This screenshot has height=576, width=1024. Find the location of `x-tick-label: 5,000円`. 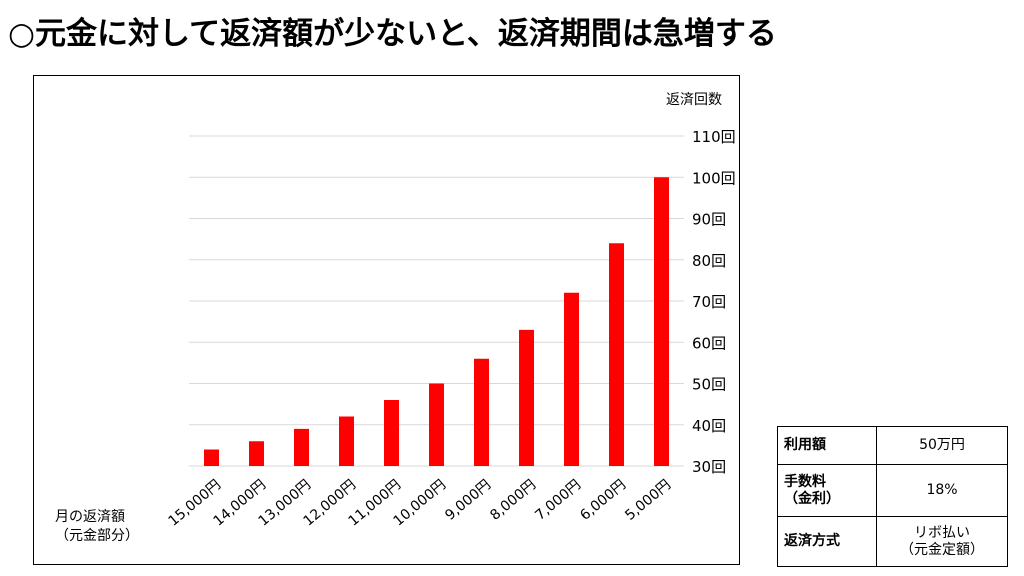

x-tick-label: 5,000円 is located at coordinates (648, 500).